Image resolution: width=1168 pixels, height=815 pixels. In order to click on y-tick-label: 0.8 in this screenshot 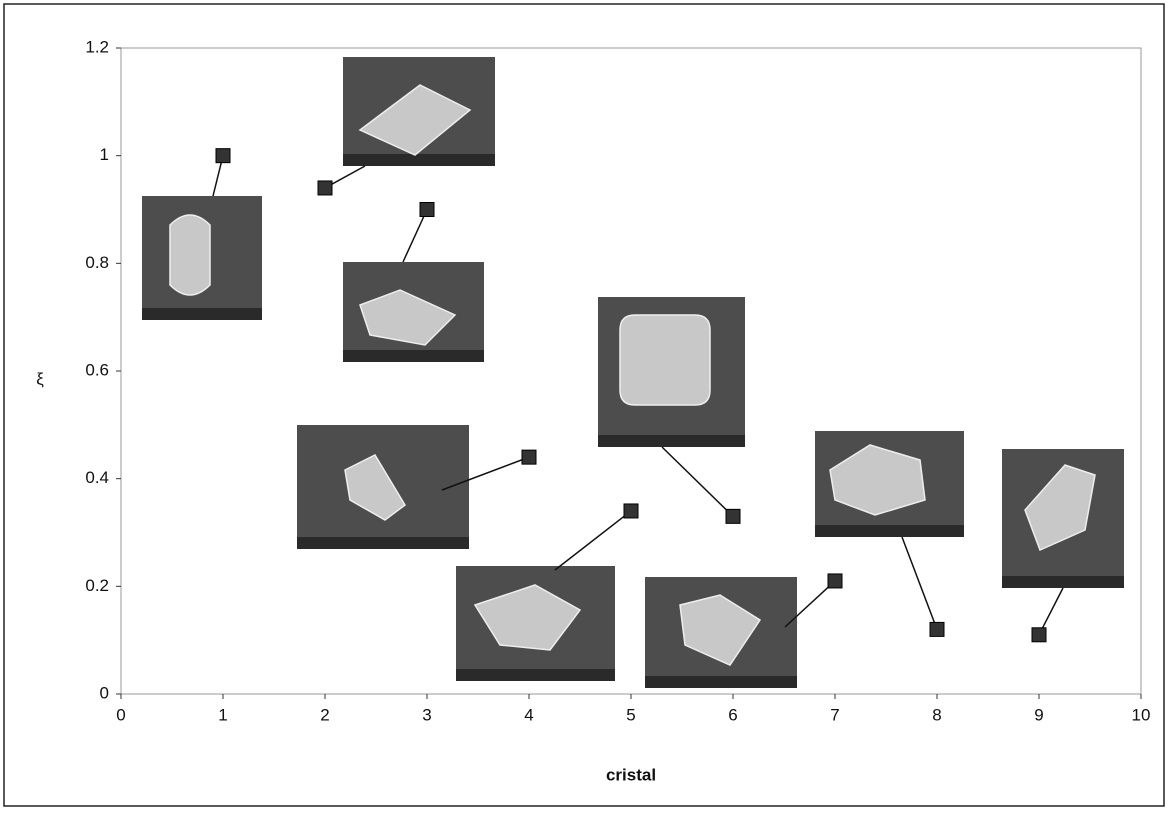, I will do `click(97, 262)`.